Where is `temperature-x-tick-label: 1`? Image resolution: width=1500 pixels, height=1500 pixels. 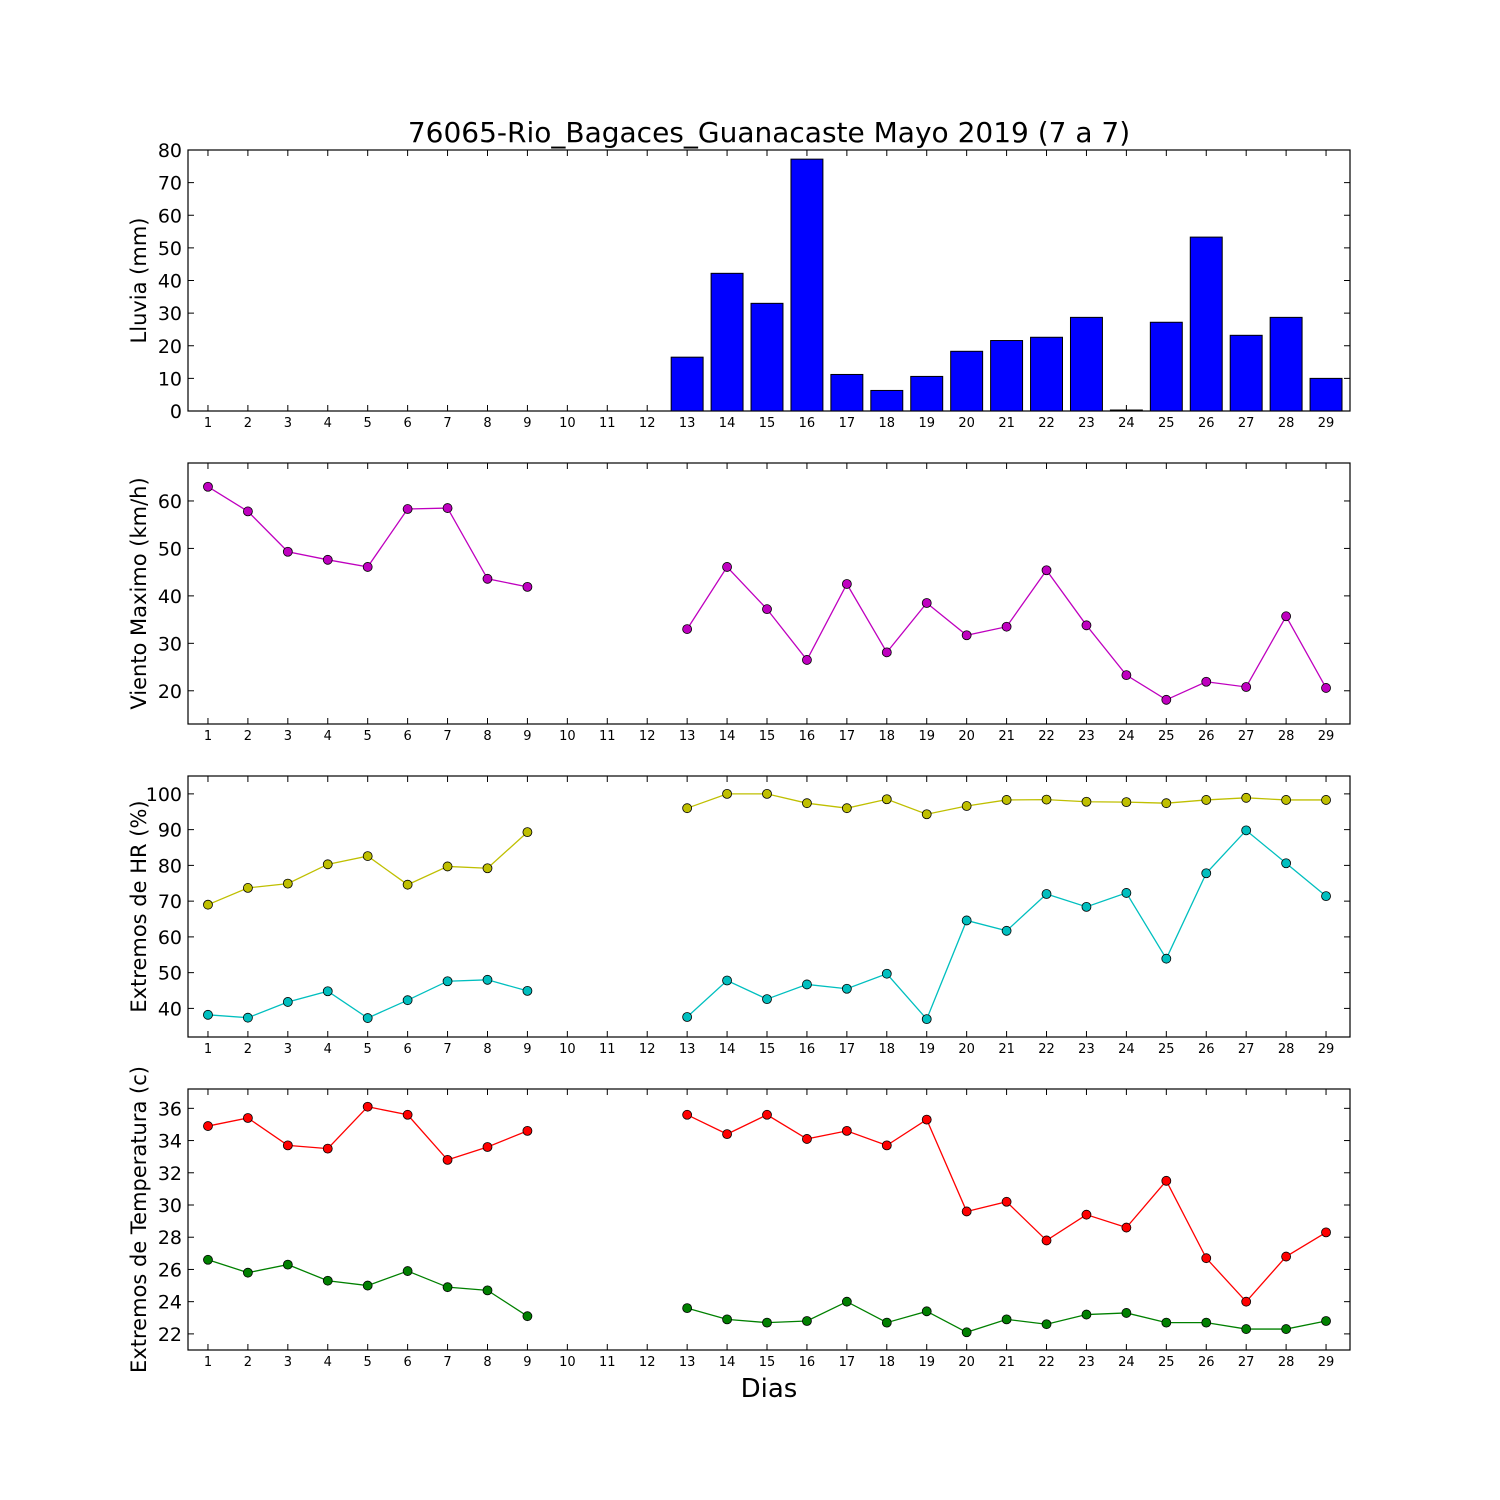 temperature-x-tick-label: 1 is located at coordinates (208, 1362).